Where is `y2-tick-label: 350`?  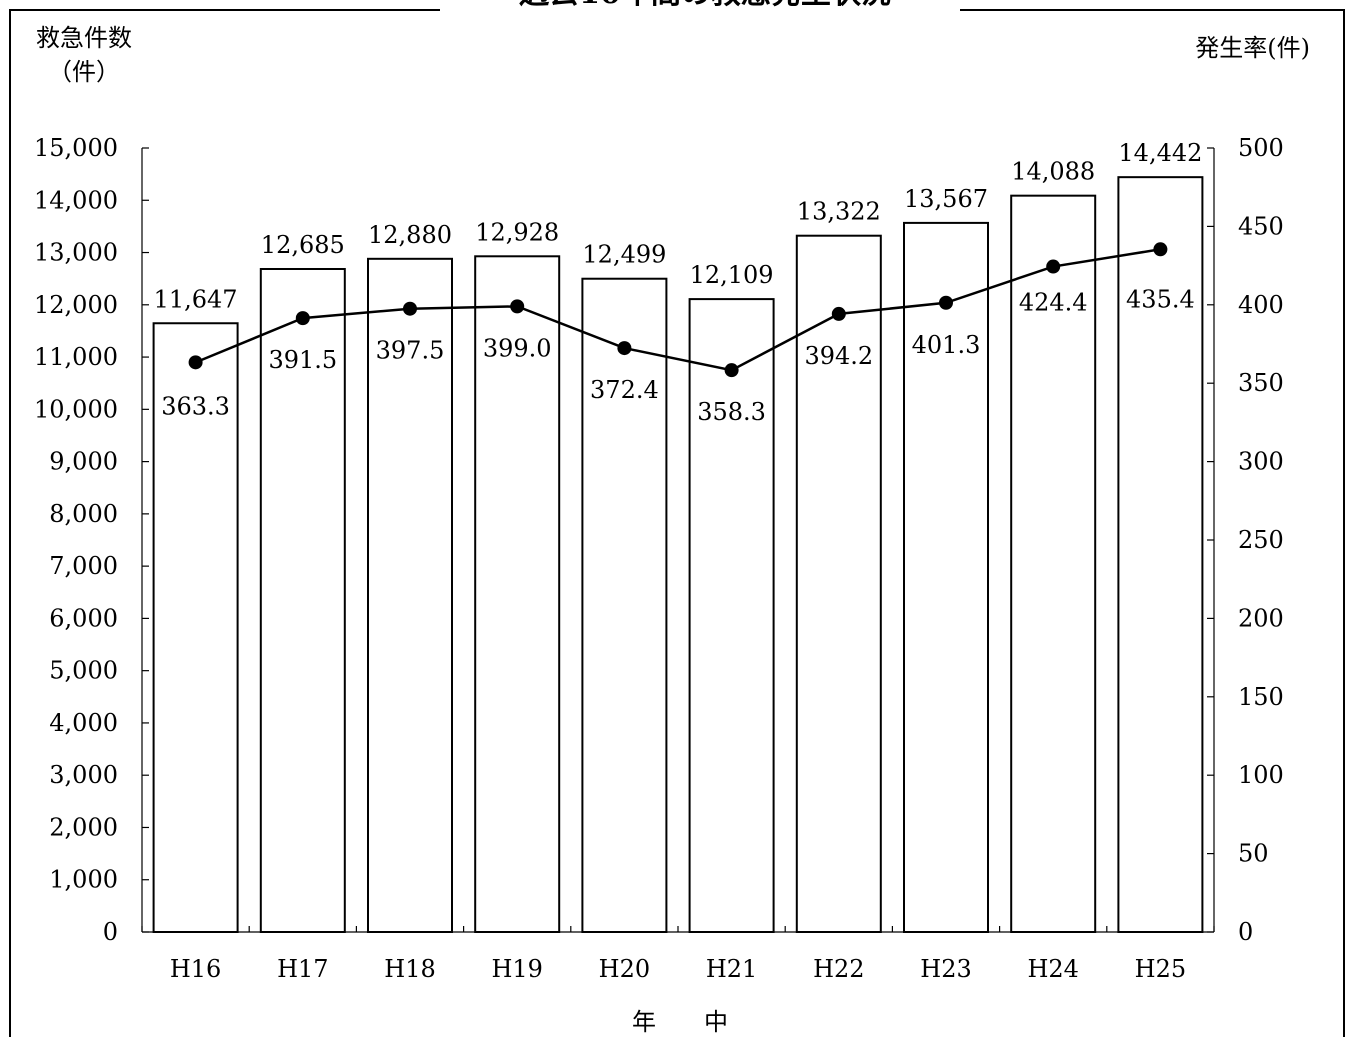 y2-tick-label: 350 is located at coordinates (1261, 383).